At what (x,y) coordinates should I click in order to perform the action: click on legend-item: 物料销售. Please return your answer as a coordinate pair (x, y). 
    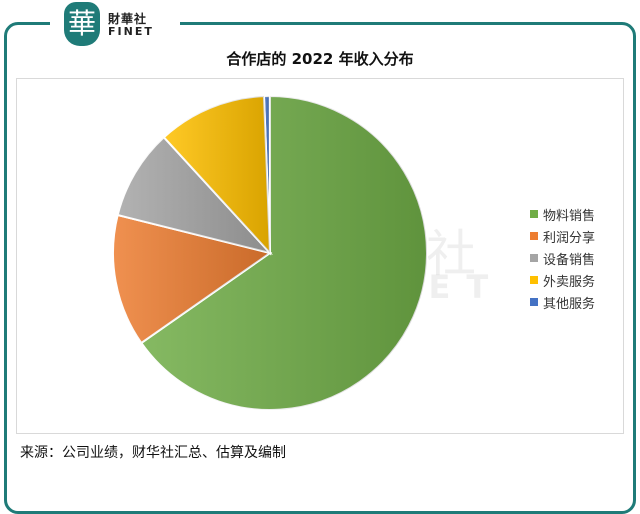
    Looking at the image, I should click on (562, 214).